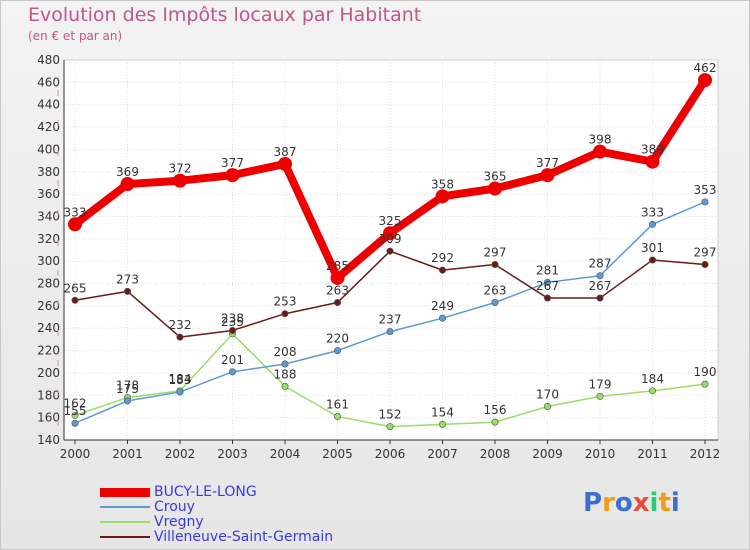 Image resolution: width=750 pixels, height=550 pixels. I want to click on logo-letter: x, so click(641, 503).